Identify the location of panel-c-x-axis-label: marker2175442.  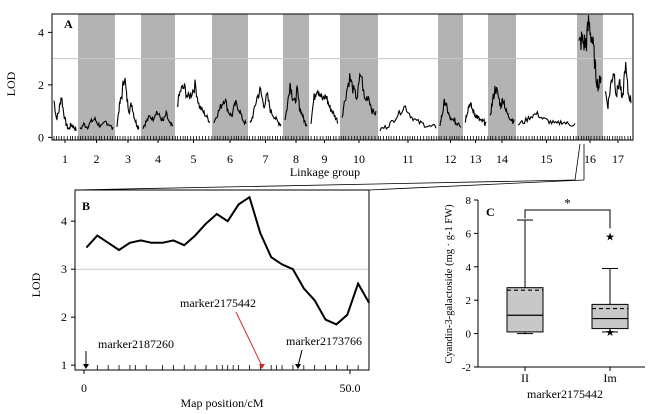
(565, 394).